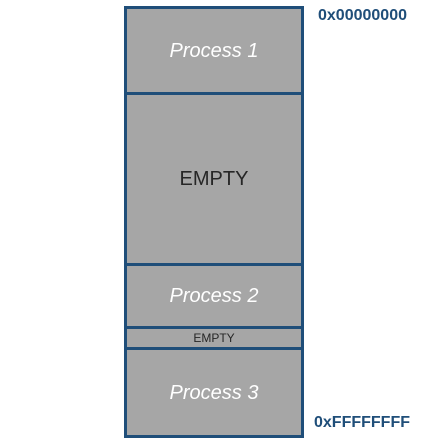 This screenshot has height=439, width=427. I want to click on segment-label-process-2: Process 2, so click(214, 296).